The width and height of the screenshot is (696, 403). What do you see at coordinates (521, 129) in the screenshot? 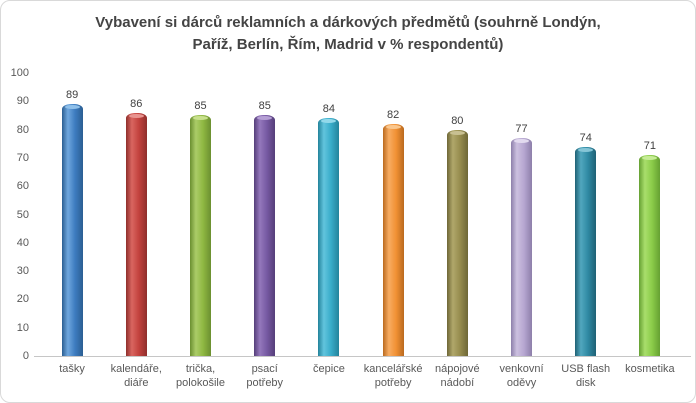
I see `bar-value-label: 77` at bounding box center [521, 129].